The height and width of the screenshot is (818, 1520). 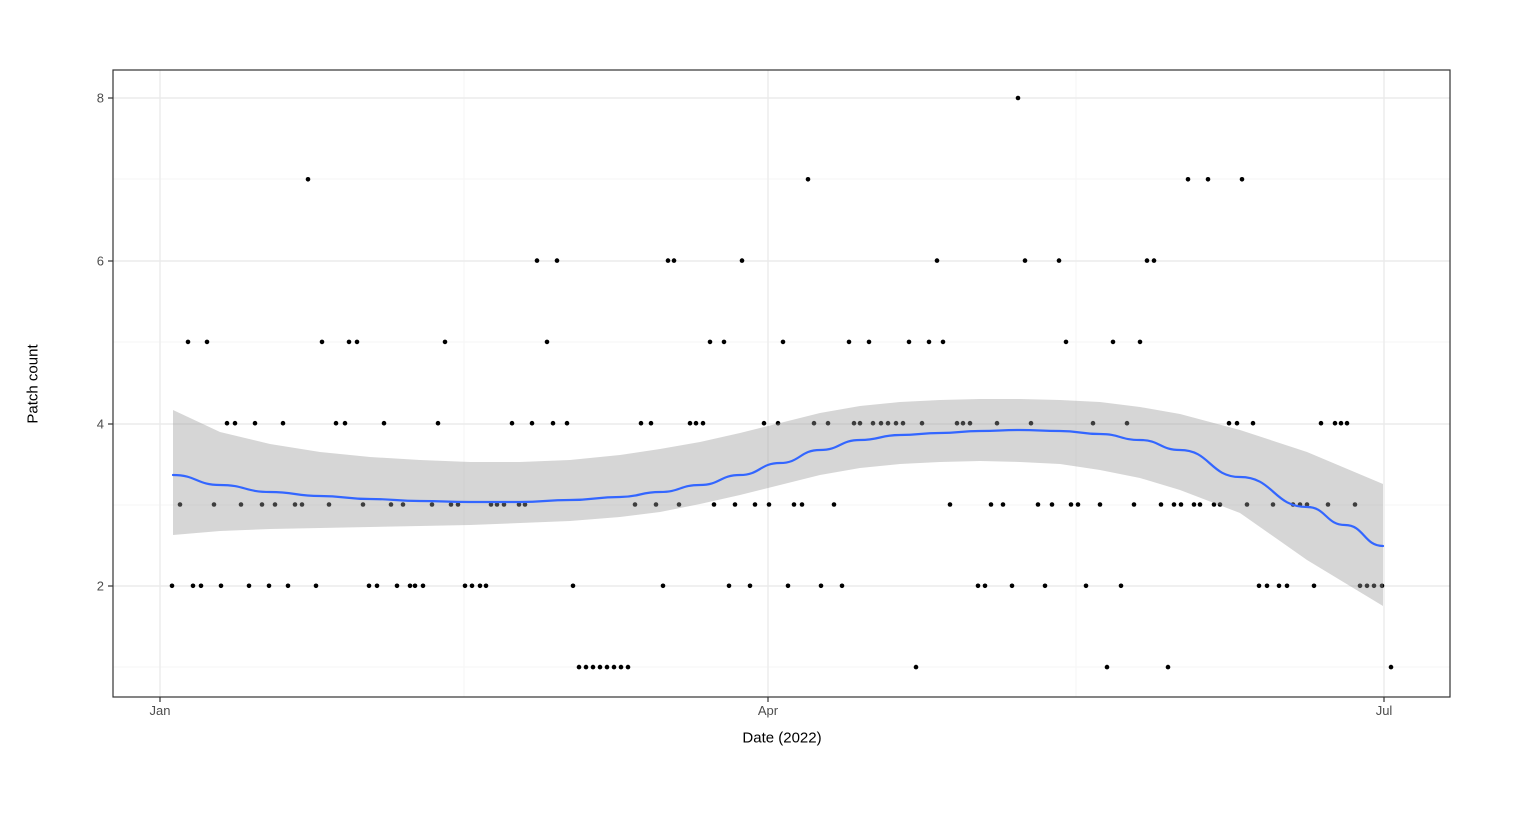 I want to click on y-axis-title: Patch count, so click(x=33, y=384).